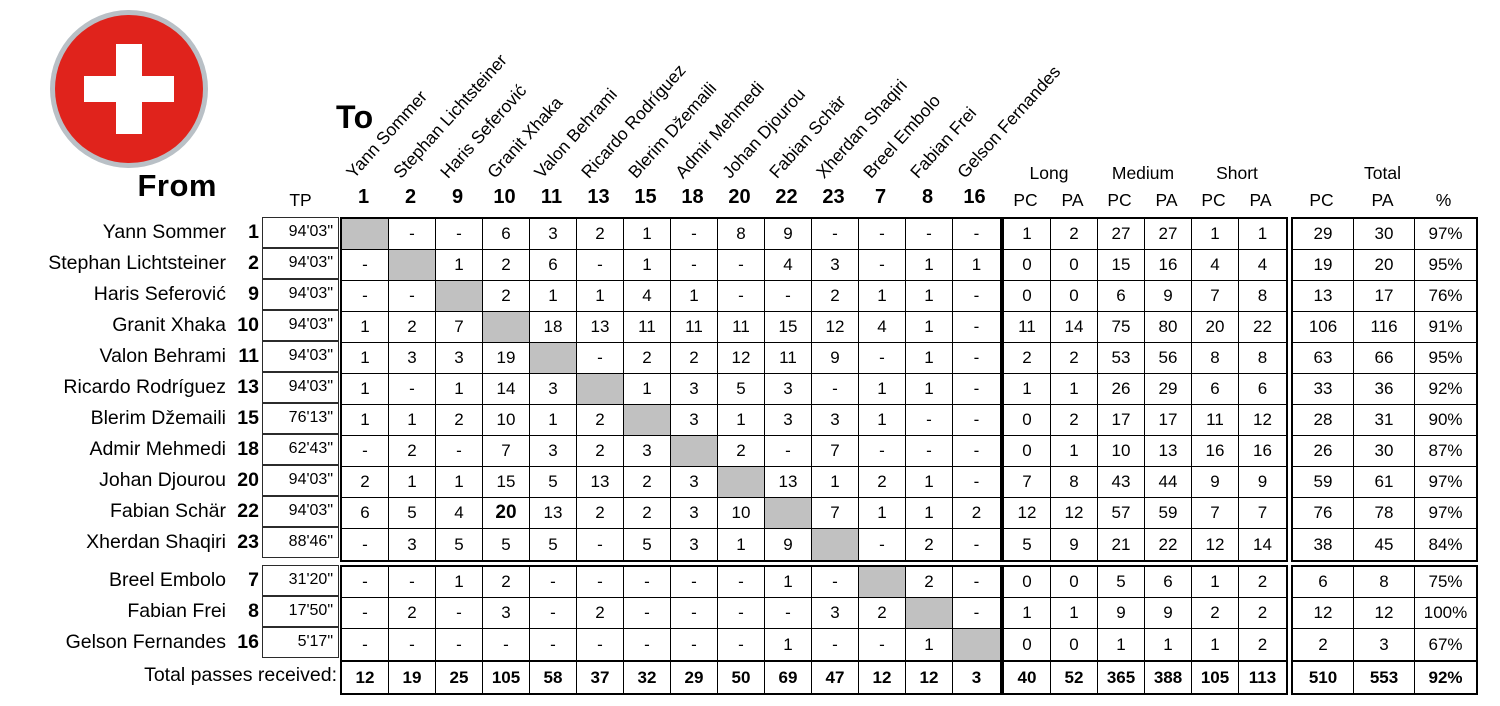  What do you see at coordinates (694, 677) in the screenshot?
I see `total-received-cell: 29` at bounding box center [694, 677].